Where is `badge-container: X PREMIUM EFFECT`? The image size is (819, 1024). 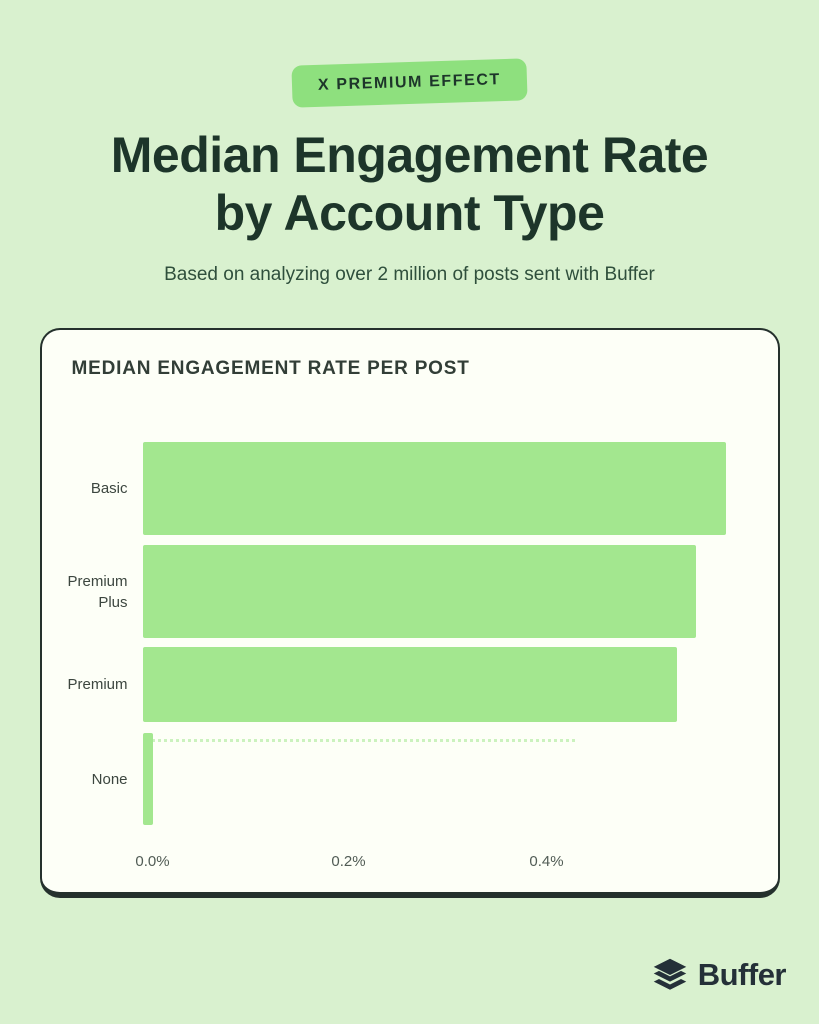
badge-container: X PREMIUM EFFECT is located at coordinates (409, 54).